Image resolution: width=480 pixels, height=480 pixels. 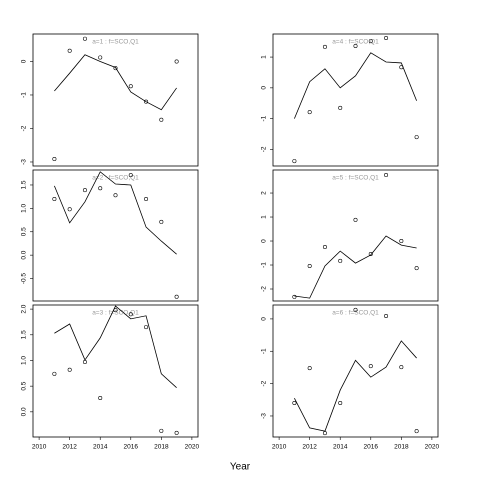 I want to click on panel: a=4 : f=SCO,Q1 1 0 -1 -2, so click(x=350, y=100).